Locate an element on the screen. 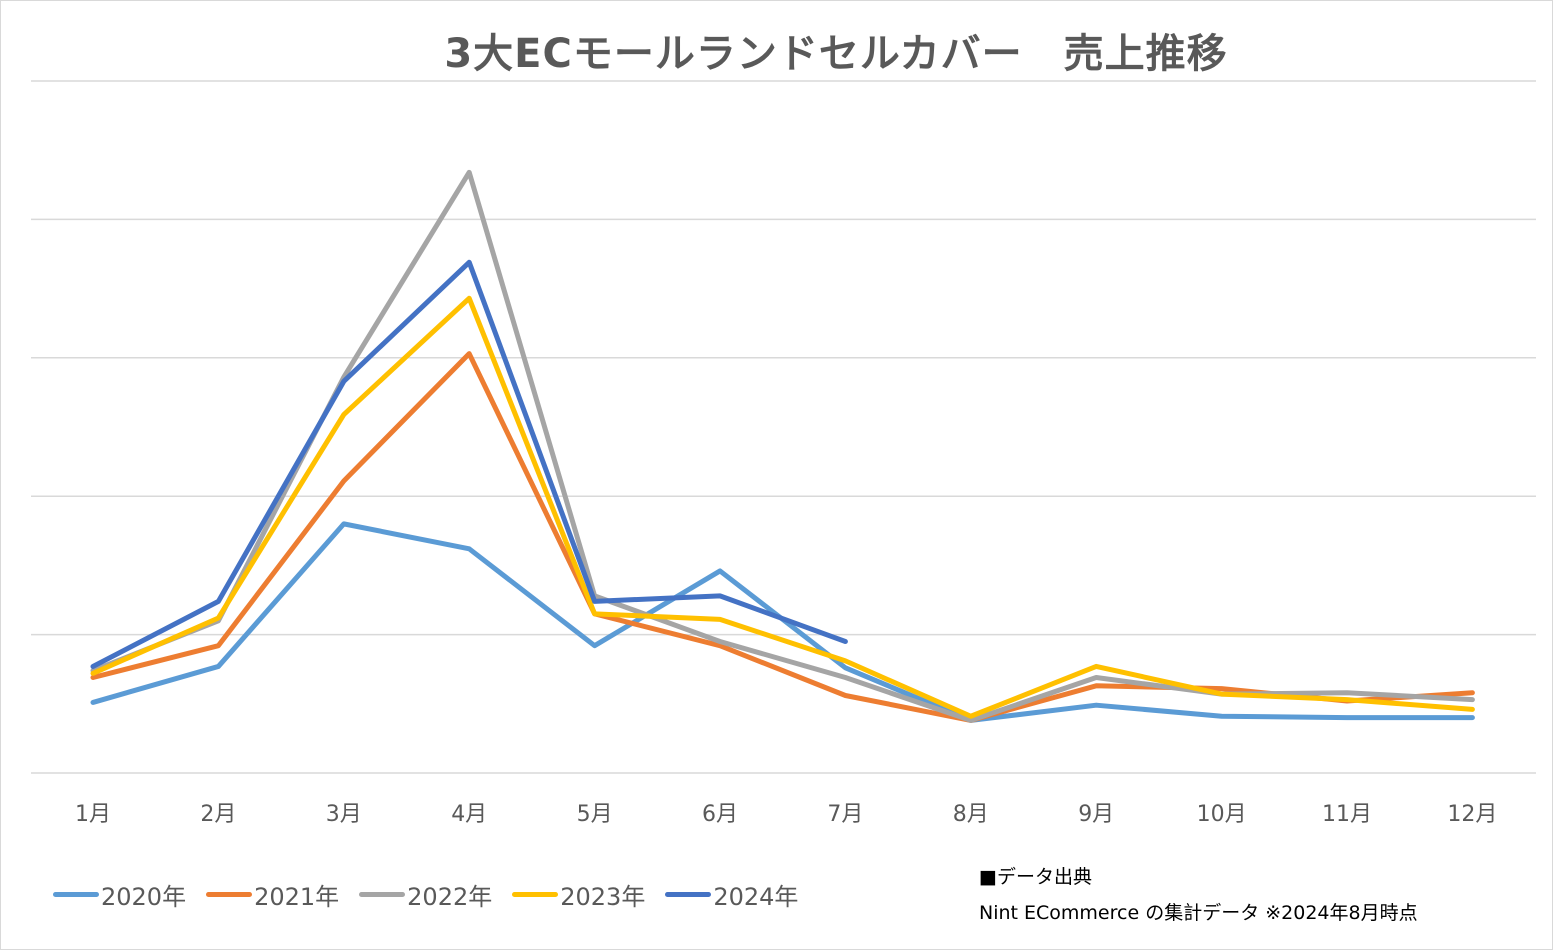 The height and width of the screenshot is (950, 1553). x-tick-label: 12月 is located at coordinates (1472, 814).